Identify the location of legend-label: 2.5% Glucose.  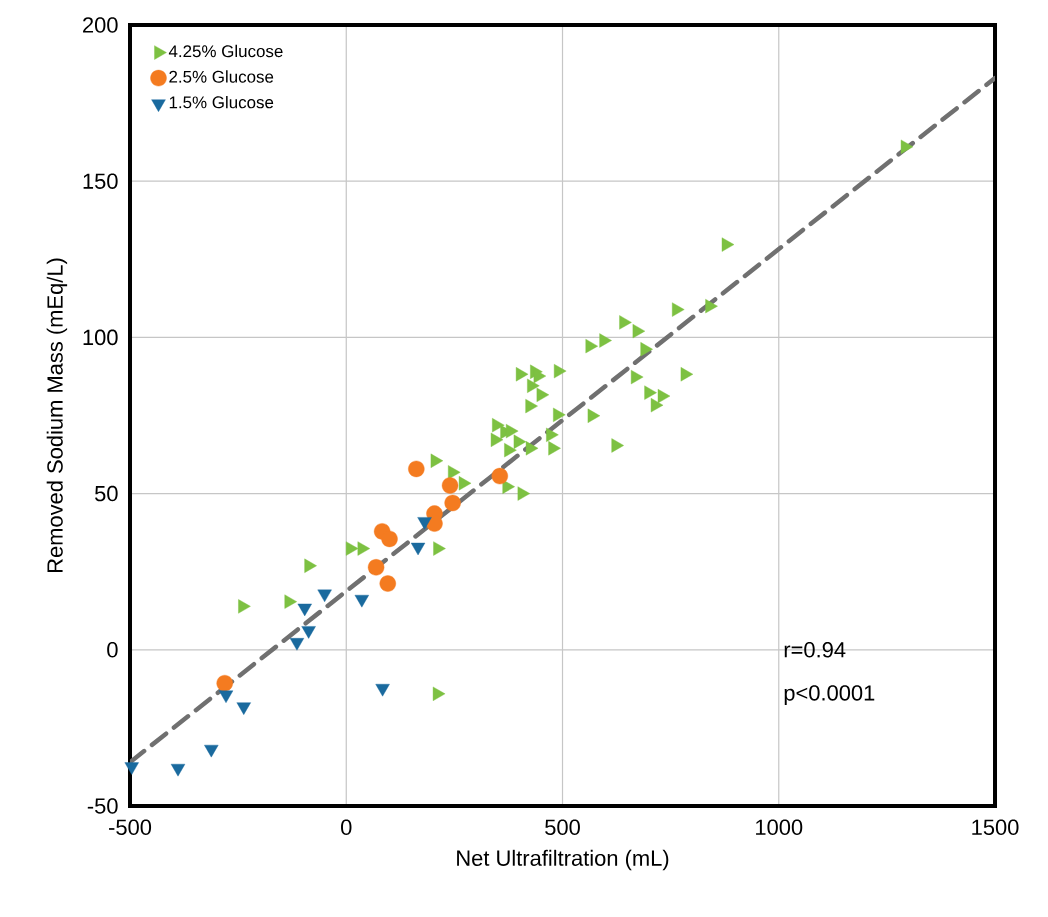
(221, 76).